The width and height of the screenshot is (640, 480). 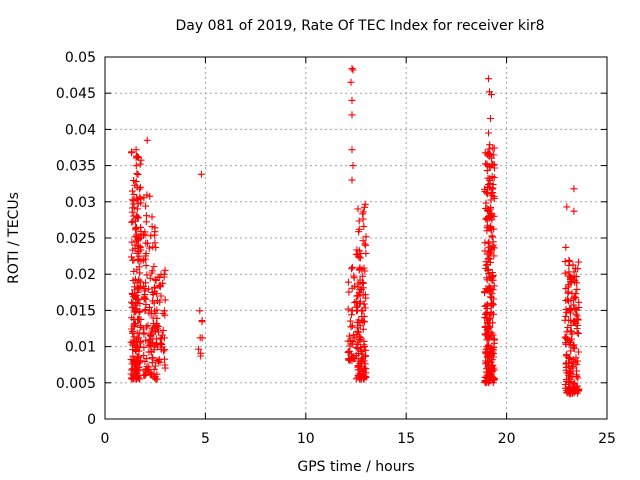 I want to click on y-tick-label: 0.01, so click(x=80, y=348).